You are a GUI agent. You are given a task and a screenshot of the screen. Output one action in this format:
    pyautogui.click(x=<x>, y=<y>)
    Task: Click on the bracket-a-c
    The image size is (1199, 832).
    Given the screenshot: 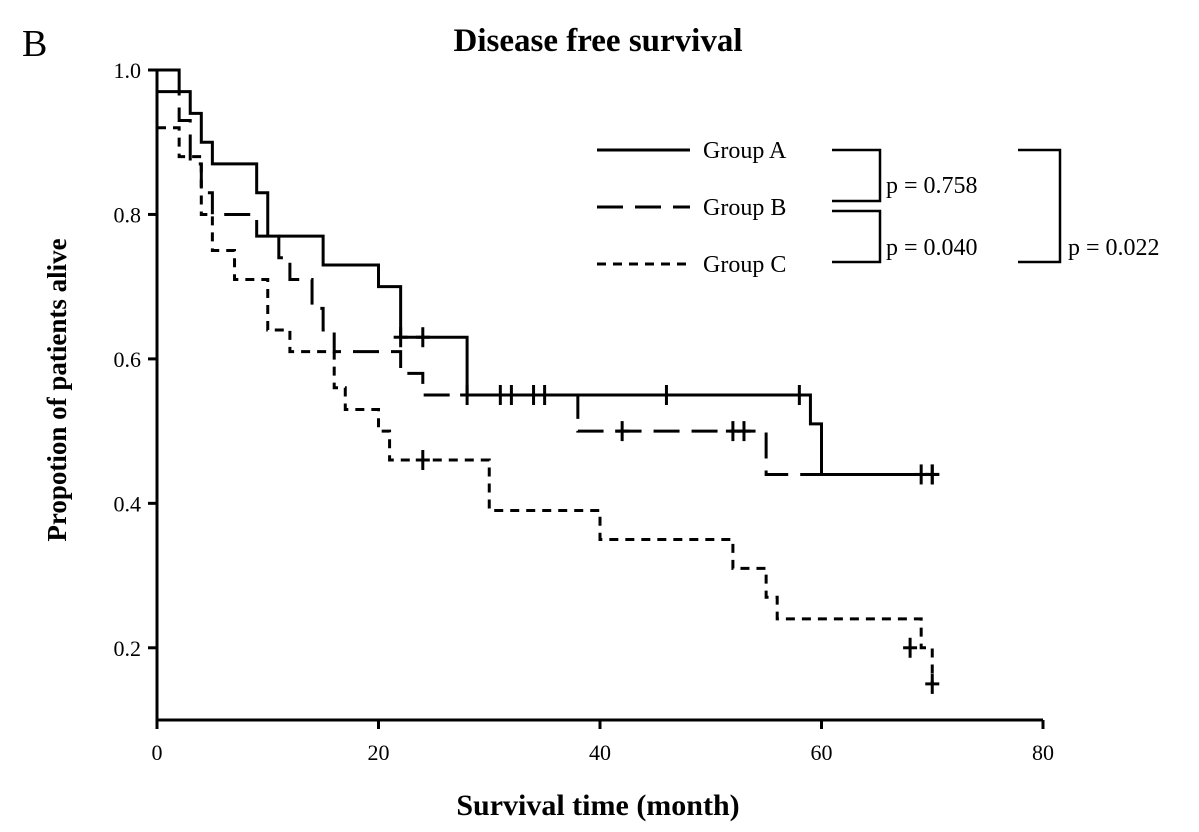 What is the action you would take?
    pyautogui.click(x=1040, y=206)
    